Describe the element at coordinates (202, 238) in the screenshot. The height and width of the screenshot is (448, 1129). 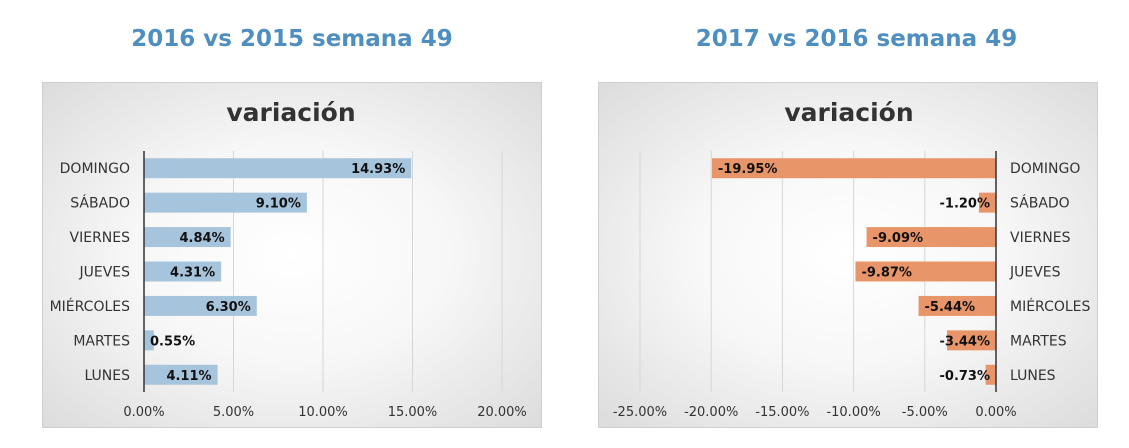
I see `data-label: 4.84%` at that location.